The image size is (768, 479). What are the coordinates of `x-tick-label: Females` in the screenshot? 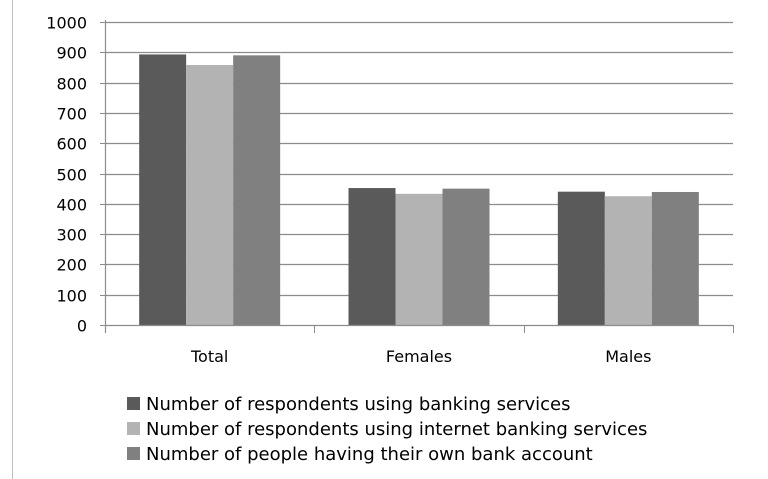 It's located at (419, 356).